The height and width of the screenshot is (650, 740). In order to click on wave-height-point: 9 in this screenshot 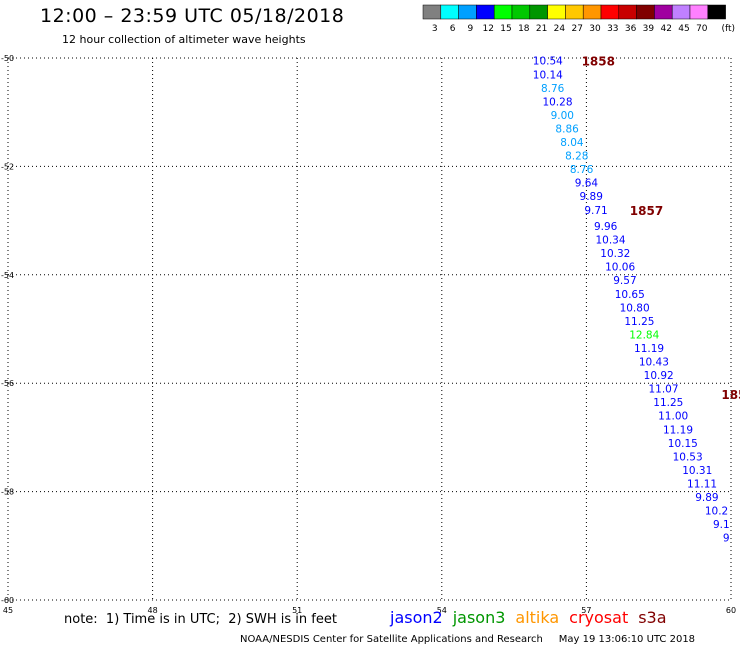, I will do `click(726, 539)`.